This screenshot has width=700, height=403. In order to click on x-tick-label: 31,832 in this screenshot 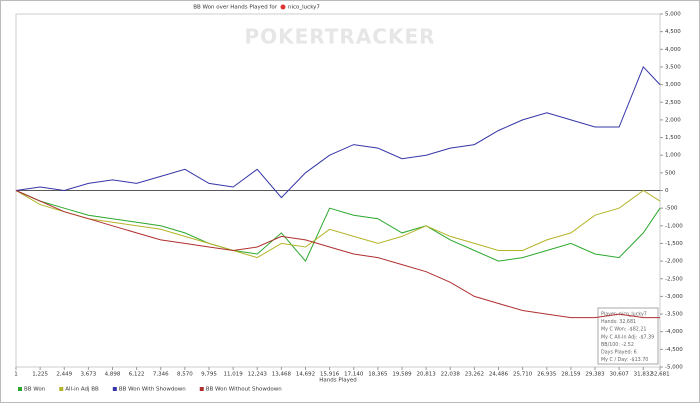, I will do `click(643, 375)`.